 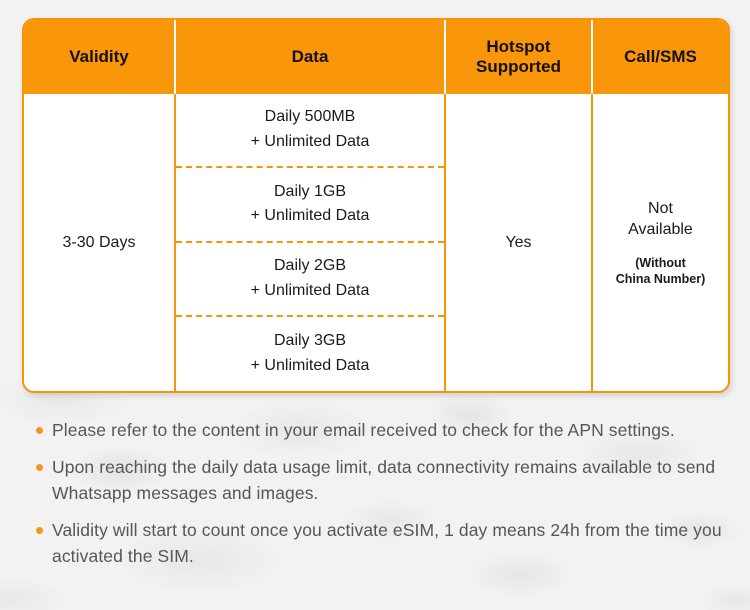 I want to click on data-option-row: Daily 1GB + Unlimited Data, so click(x=310, y=205).